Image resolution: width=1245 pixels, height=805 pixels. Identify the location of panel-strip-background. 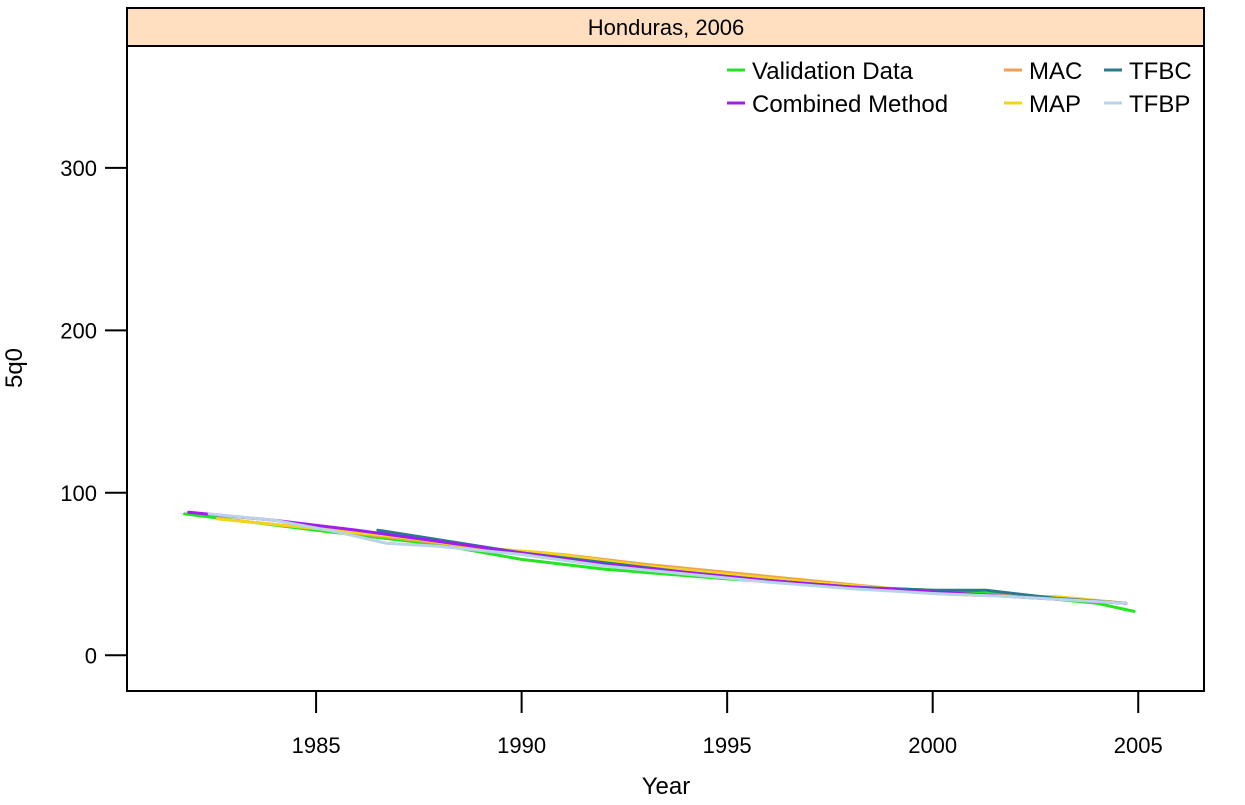
(665, 27).